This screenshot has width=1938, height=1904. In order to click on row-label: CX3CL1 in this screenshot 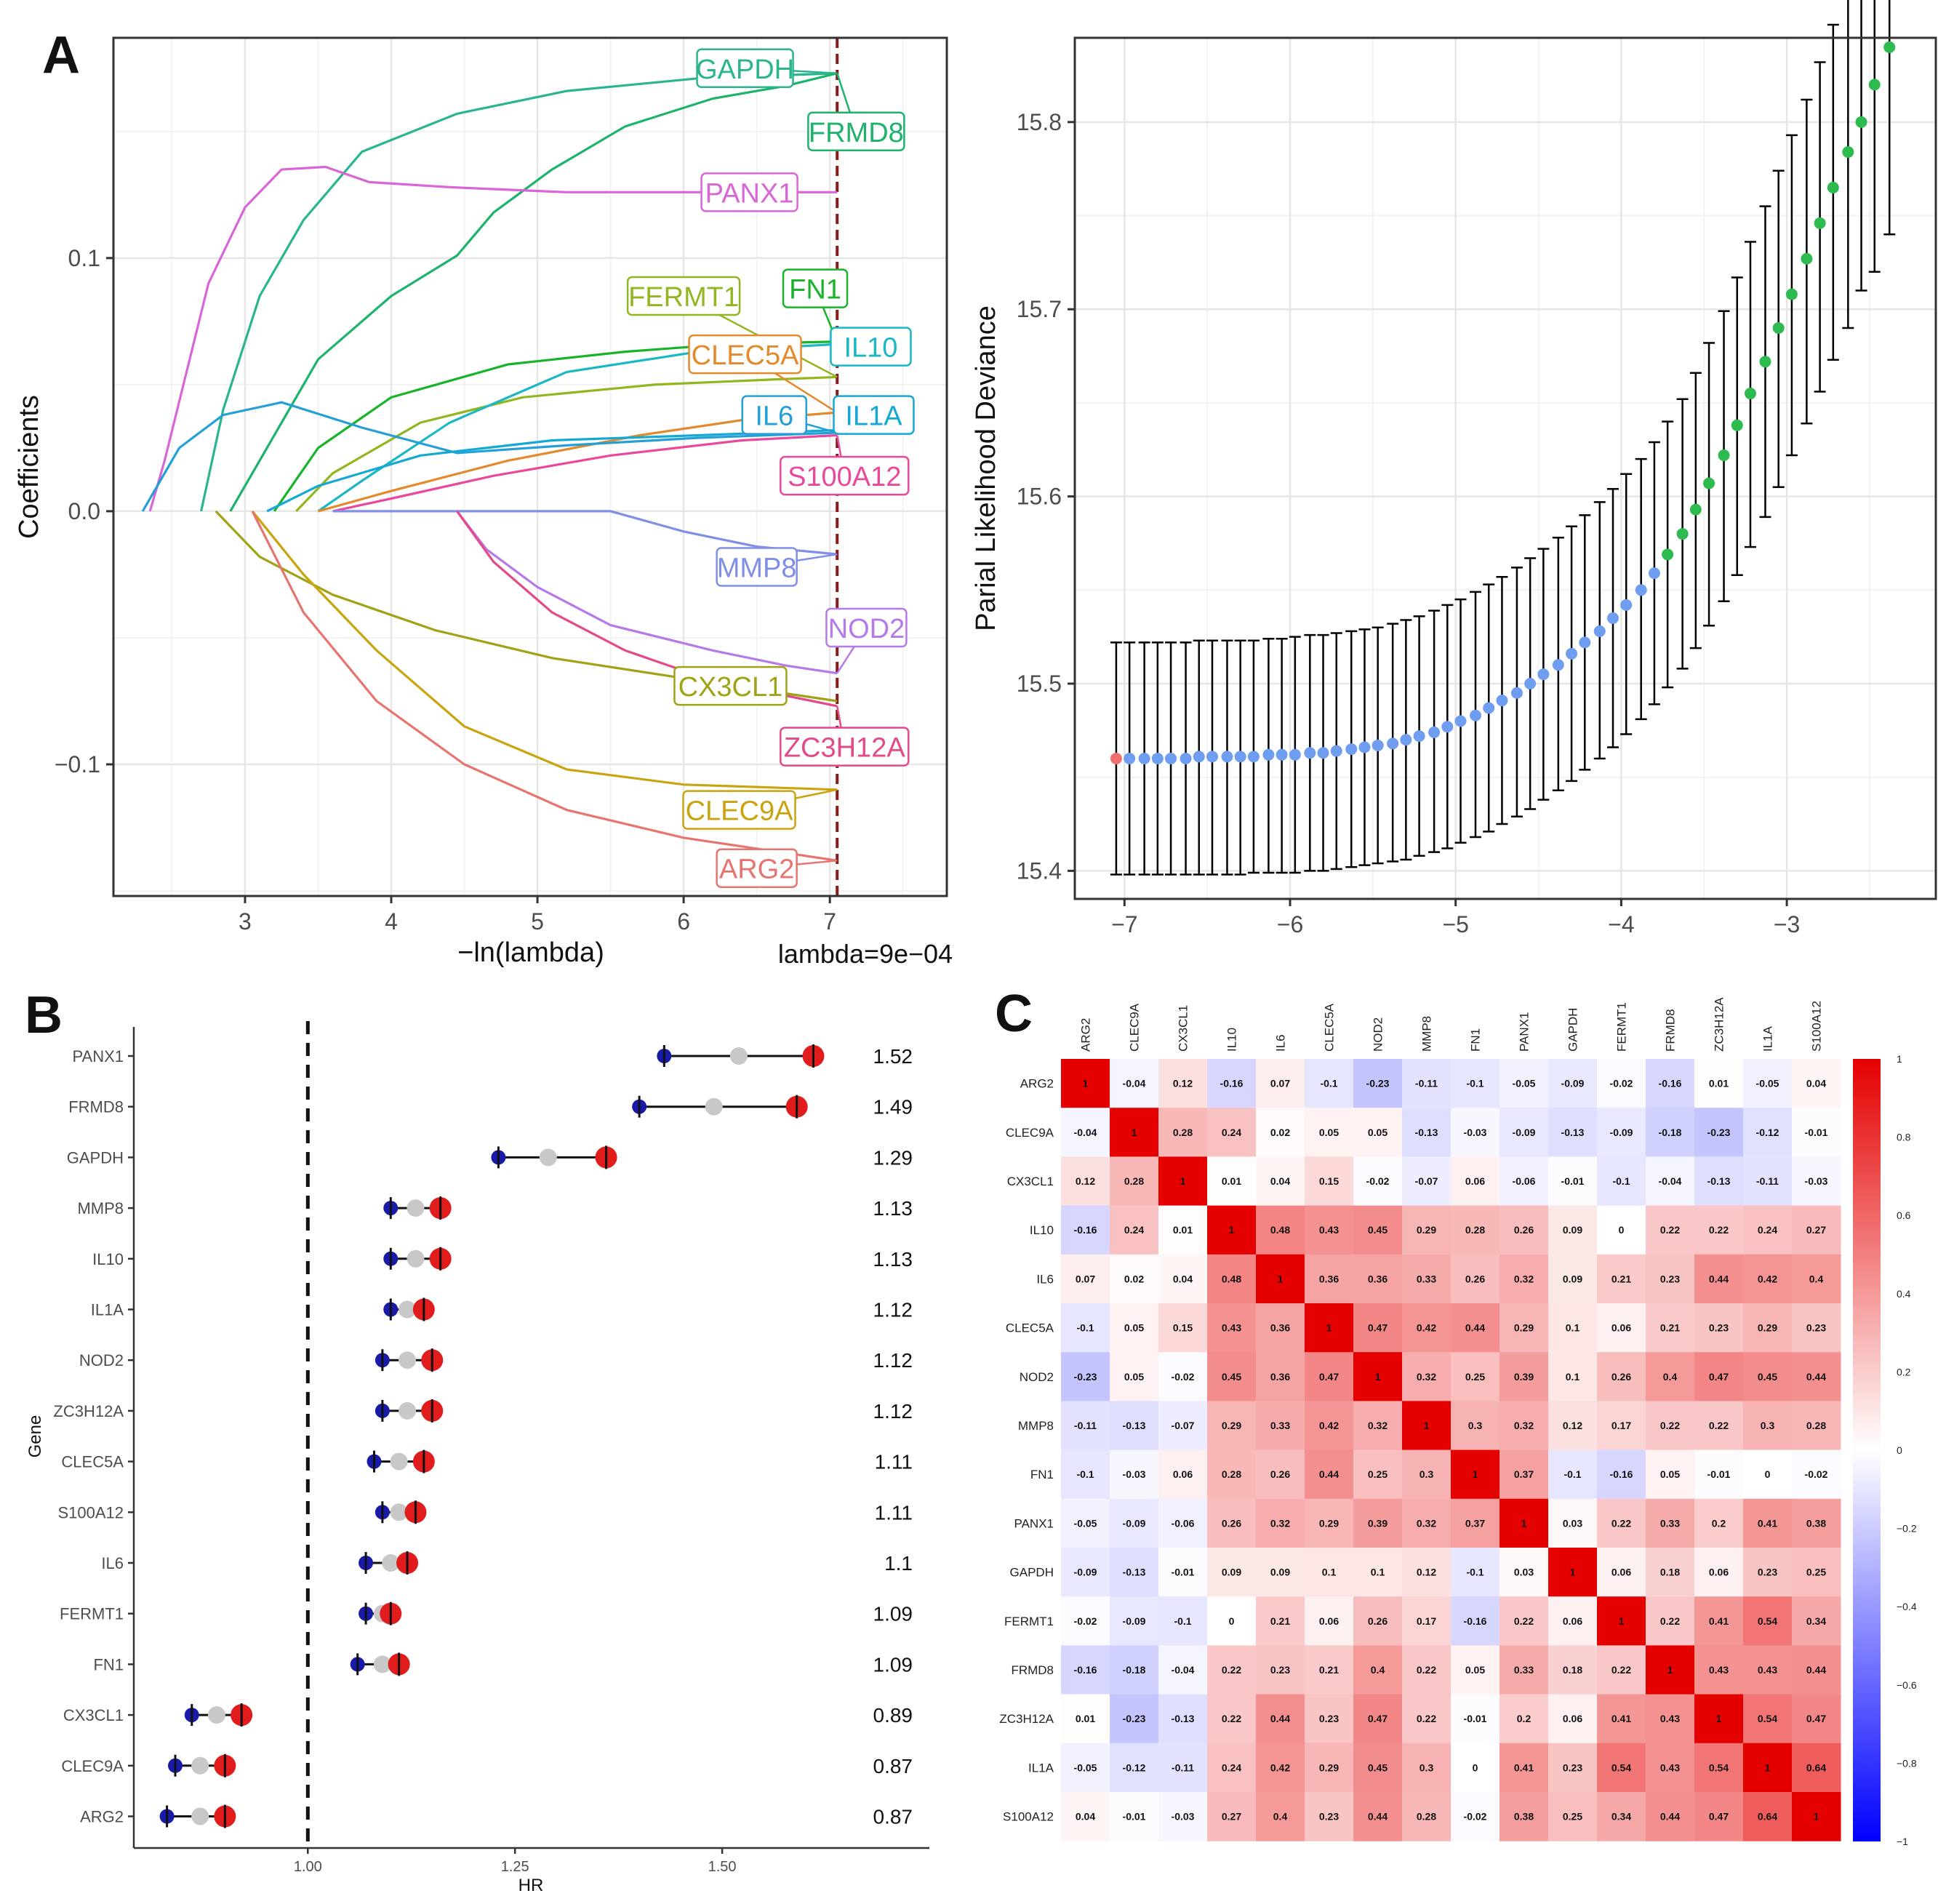, I will do `click(1030, 1181)`.